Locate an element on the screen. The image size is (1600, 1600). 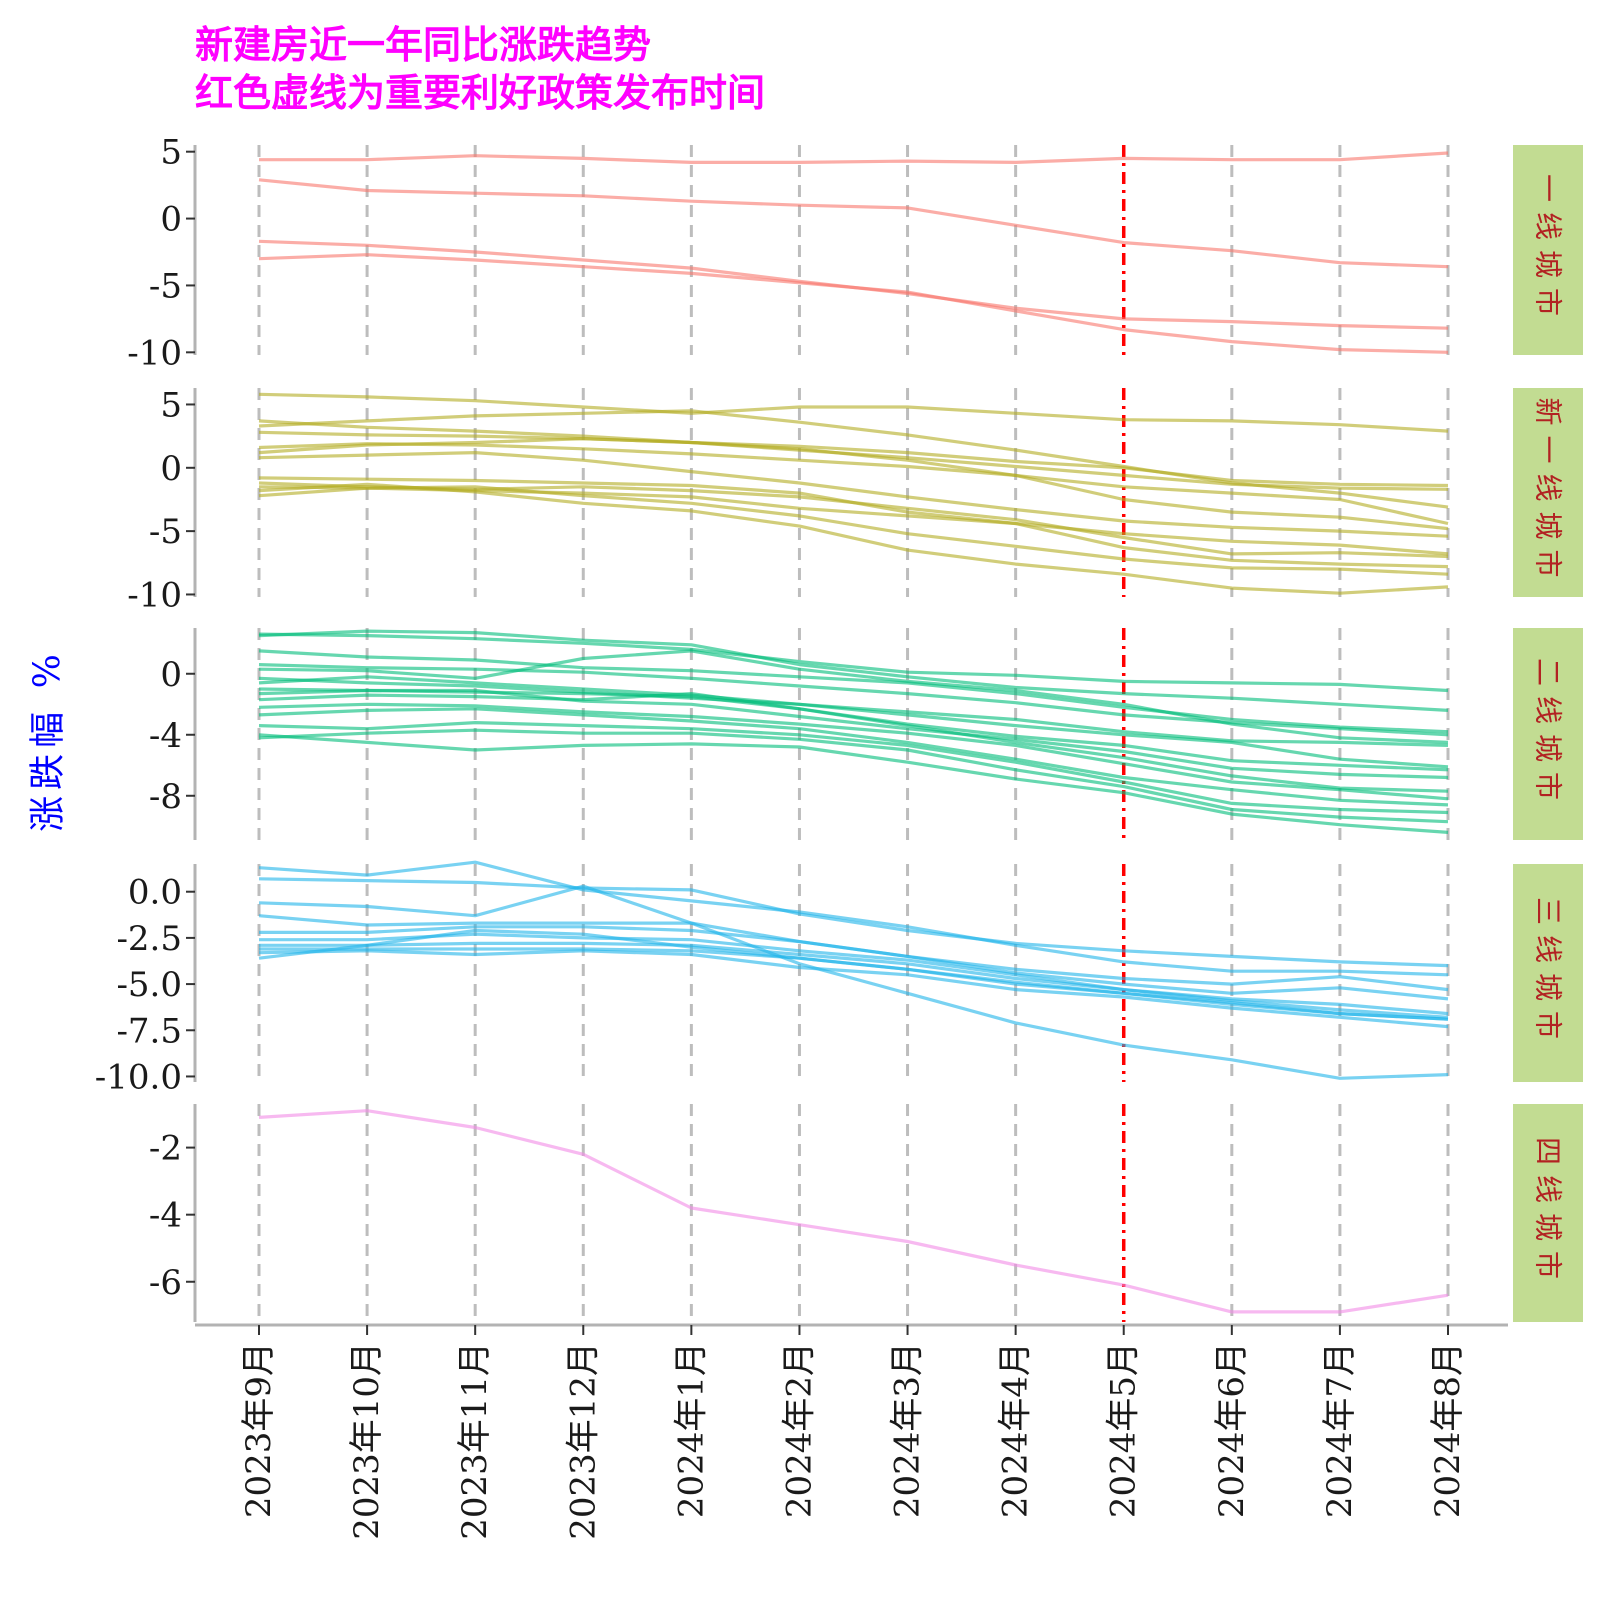
y-tick-label: -2 is located at coordinates (165, 1149).